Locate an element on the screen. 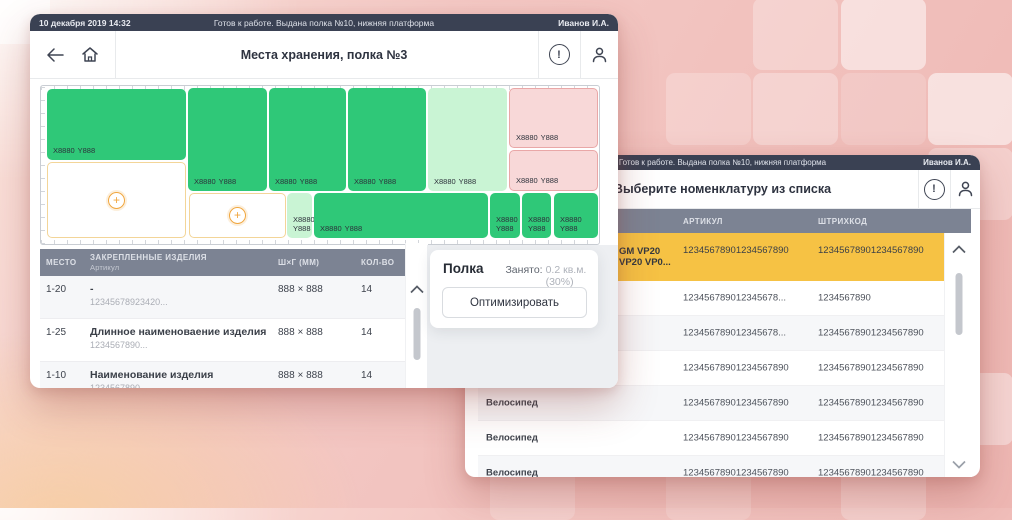  column-qty: КОЛ-ВО is located at coordinates (378, 262).